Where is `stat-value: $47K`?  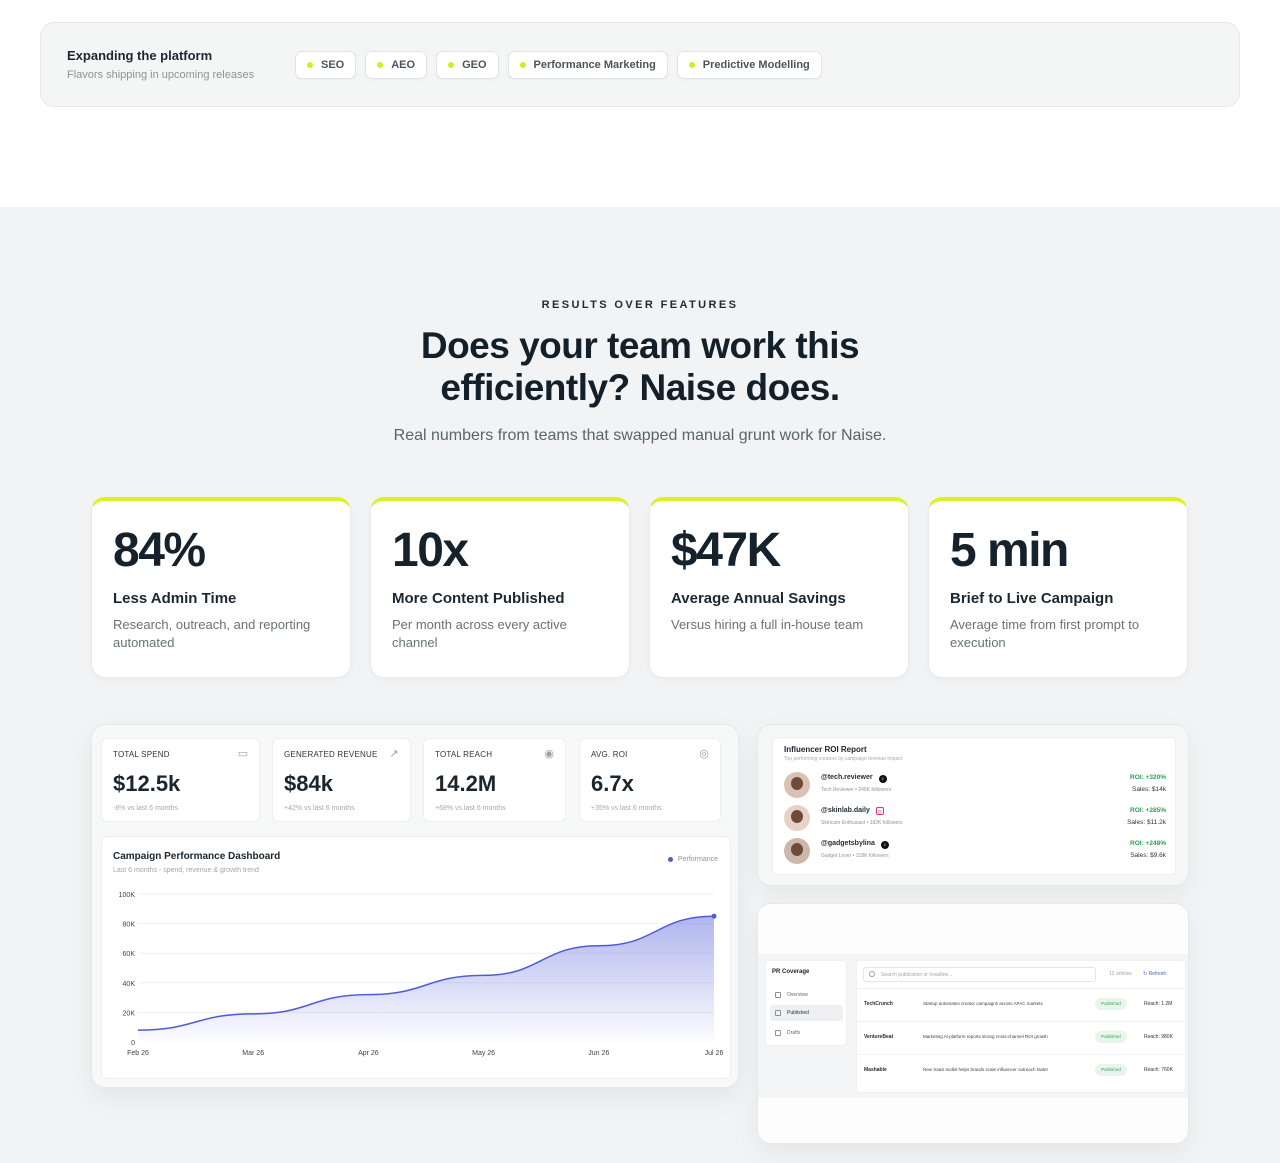 stat-value: $47K is located at coordinates (726, 550).